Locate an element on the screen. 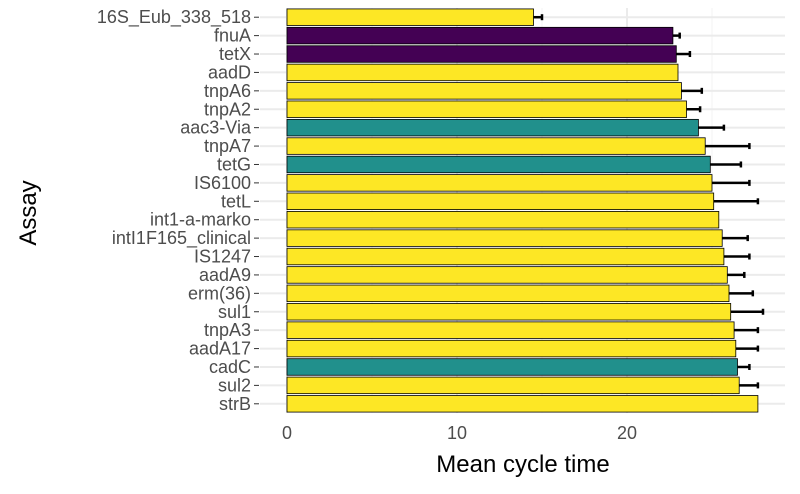 This screenshot has height=494, width=800. y-tick-label: erm(36) is located at coordinates (219, 293).